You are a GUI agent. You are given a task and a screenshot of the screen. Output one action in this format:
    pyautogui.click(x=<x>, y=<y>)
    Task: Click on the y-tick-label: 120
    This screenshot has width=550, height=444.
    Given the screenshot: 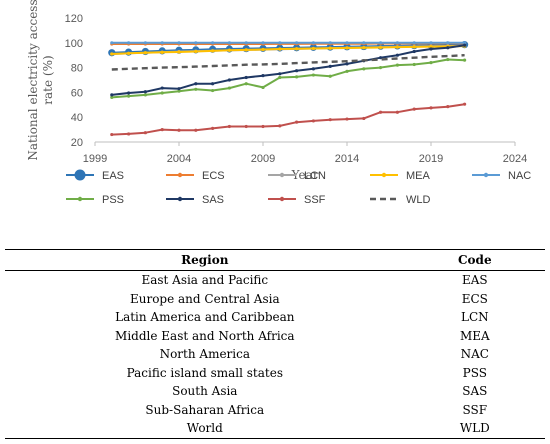 What is the action you would take?
    pyautogui.click(x=74, y=19)
    